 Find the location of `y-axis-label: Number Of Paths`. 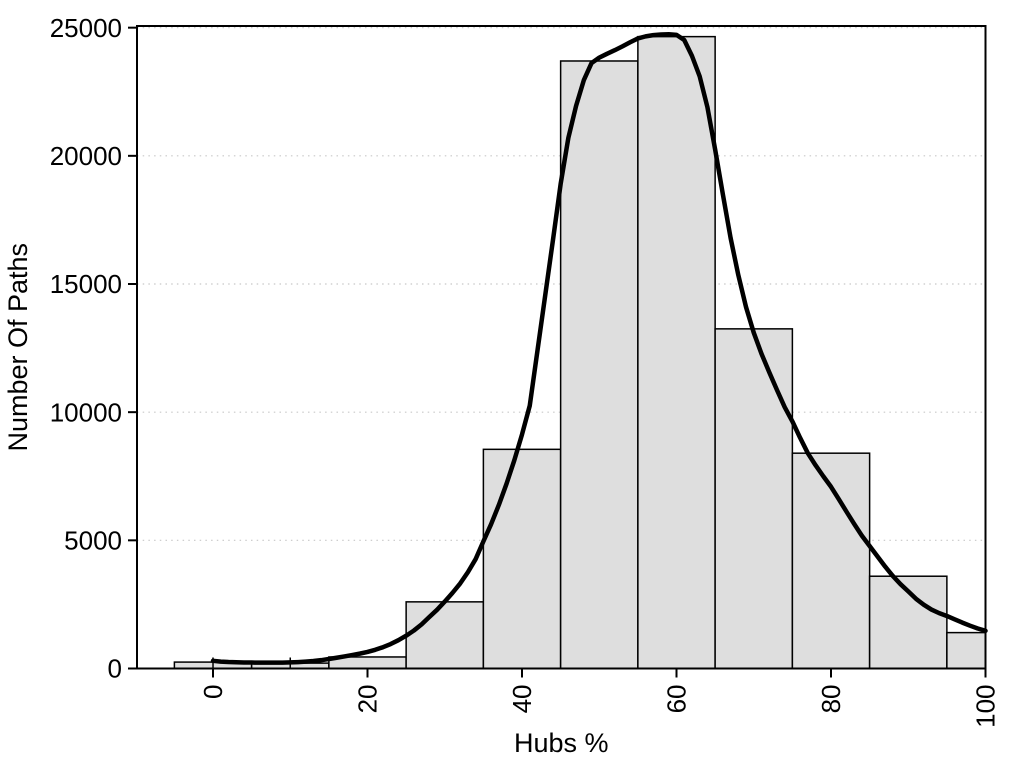

y-axis-label: Number Of Paths is located at coordinates (18, 347).